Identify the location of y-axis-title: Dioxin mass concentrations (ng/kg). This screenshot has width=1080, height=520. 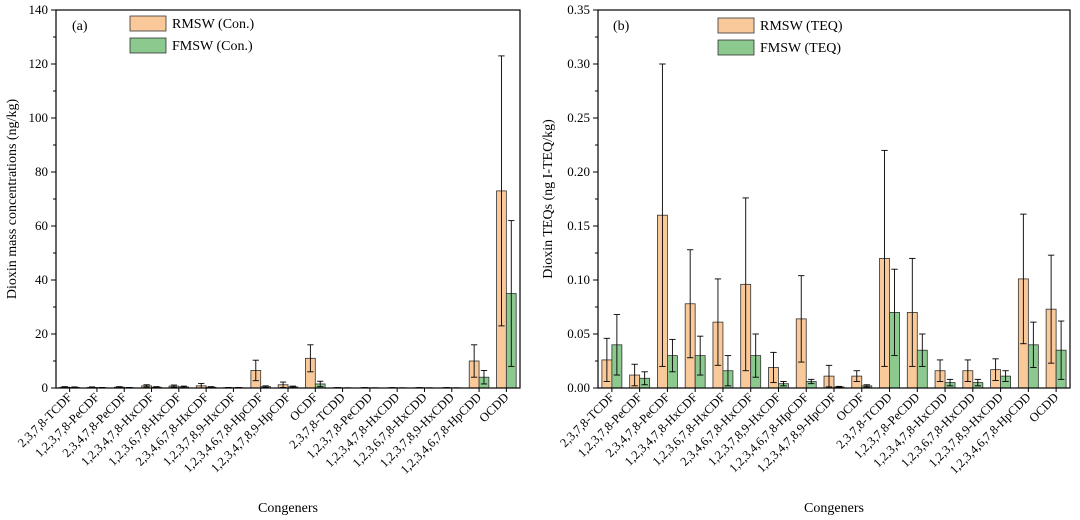
(12, 199).